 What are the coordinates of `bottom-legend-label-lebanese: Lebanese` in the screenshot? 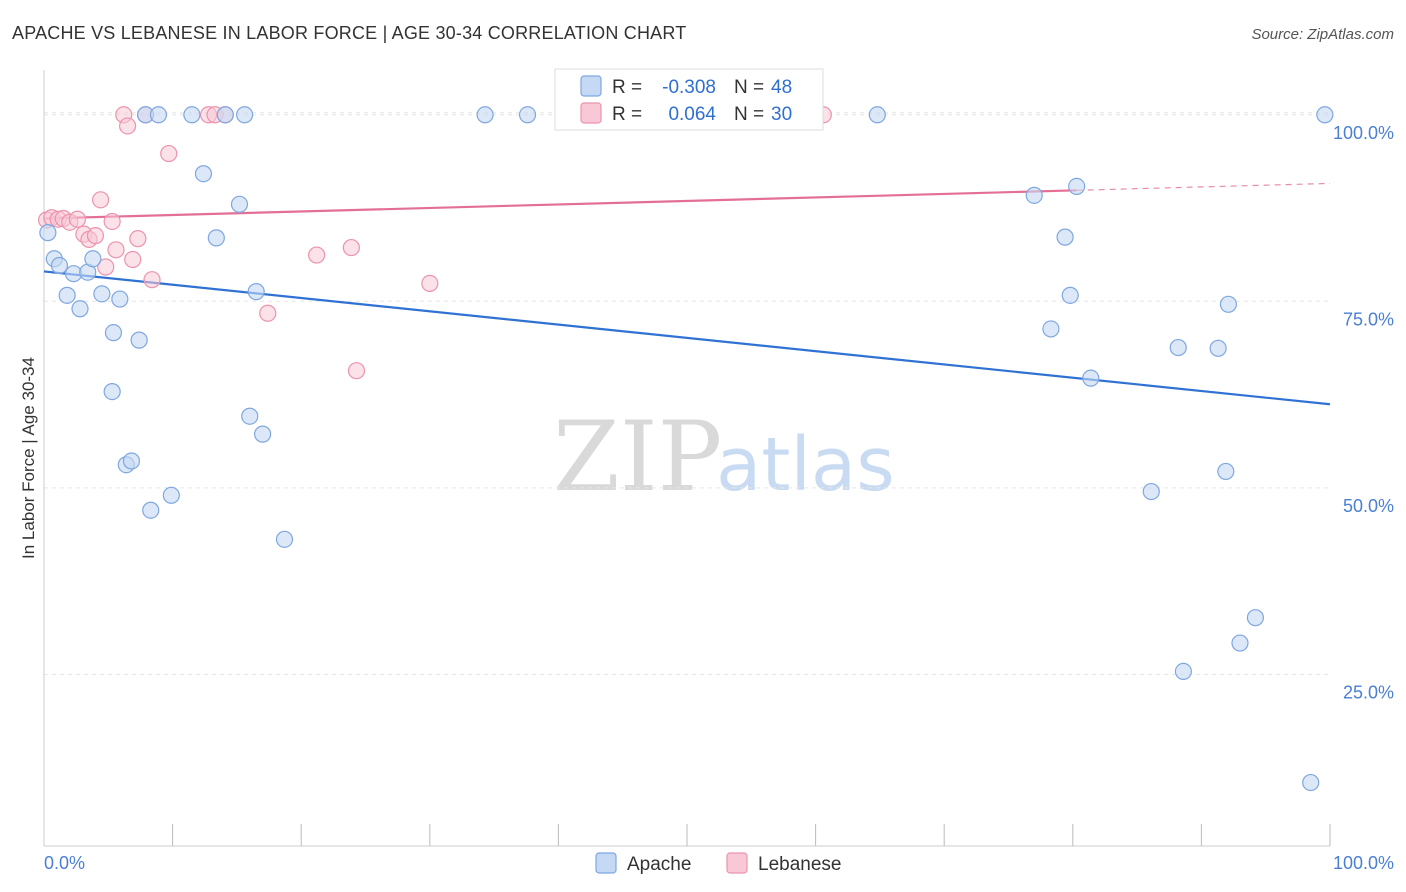 It's located at (799, 864).